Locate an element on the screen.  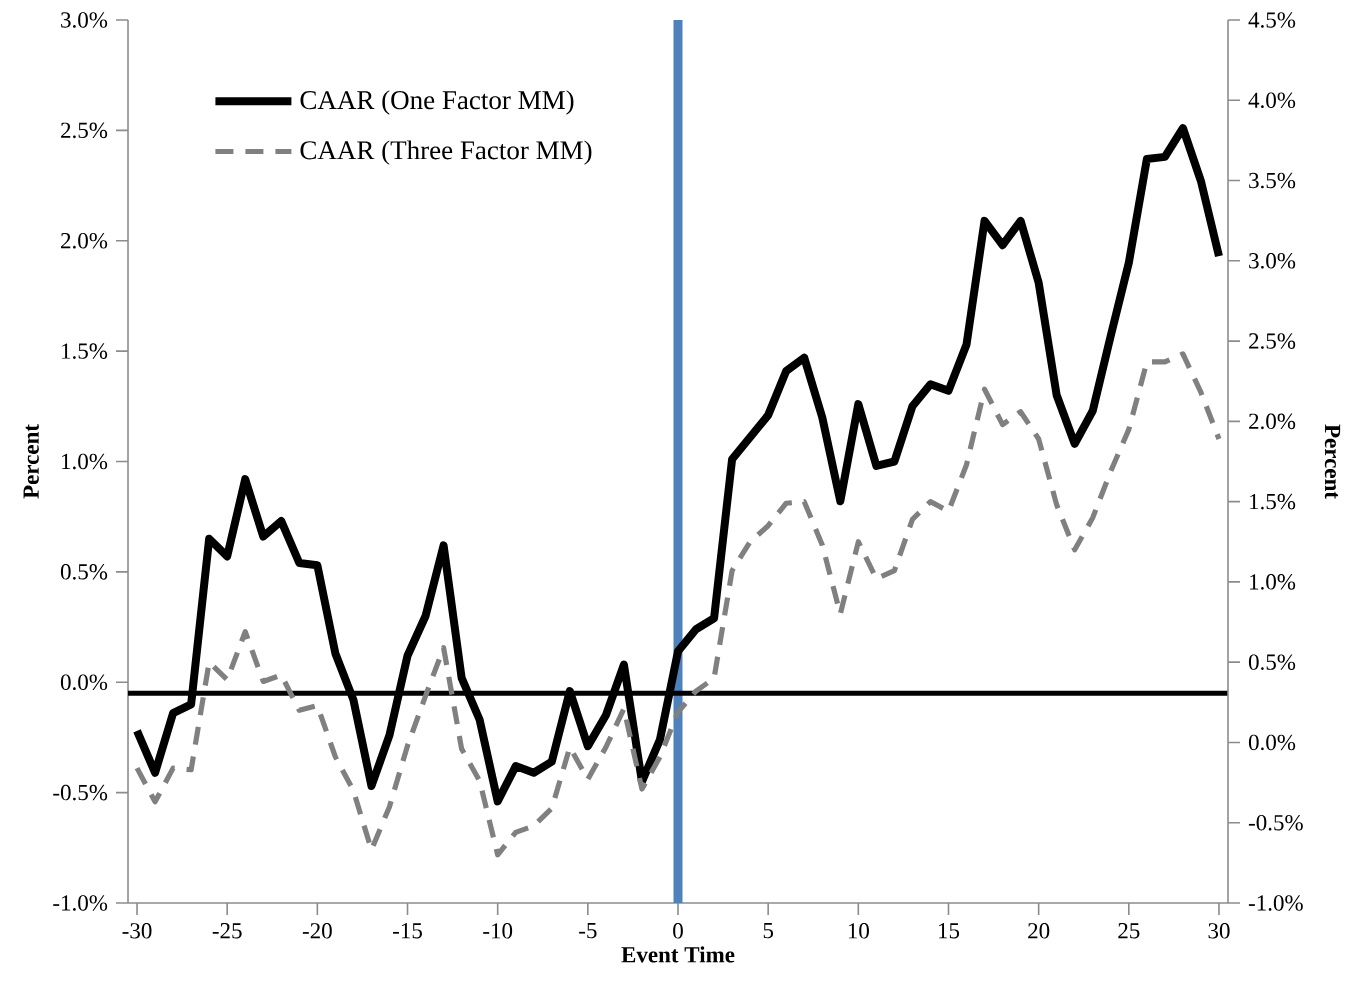
y-axis-title: Percent is located at coordinates (31, 461).